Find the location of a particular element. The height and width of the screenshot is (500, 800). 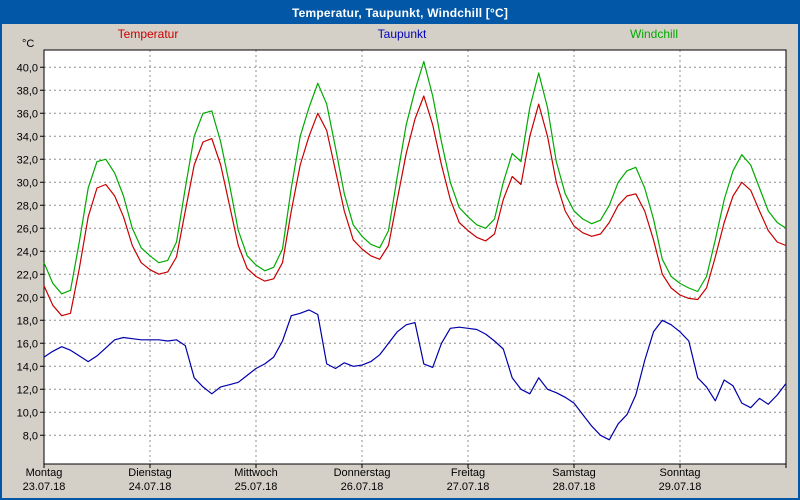

svg-text: 34,0 is located at coordinates (27, 137).